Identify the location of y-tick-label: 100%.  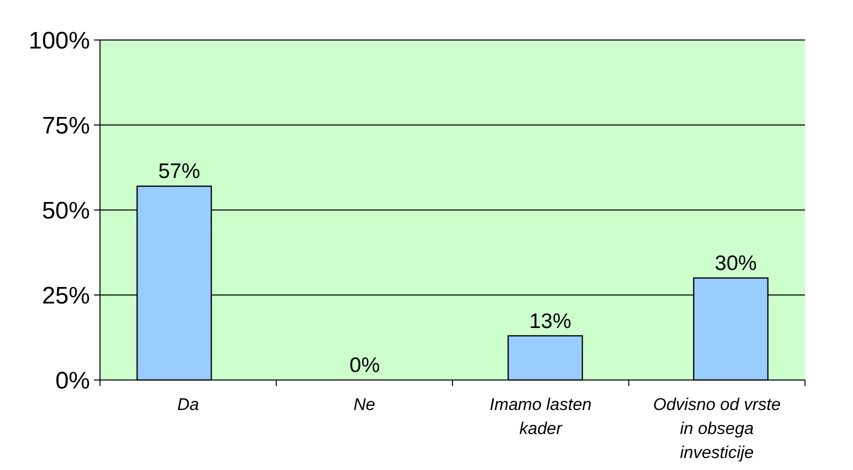
(59, 40).